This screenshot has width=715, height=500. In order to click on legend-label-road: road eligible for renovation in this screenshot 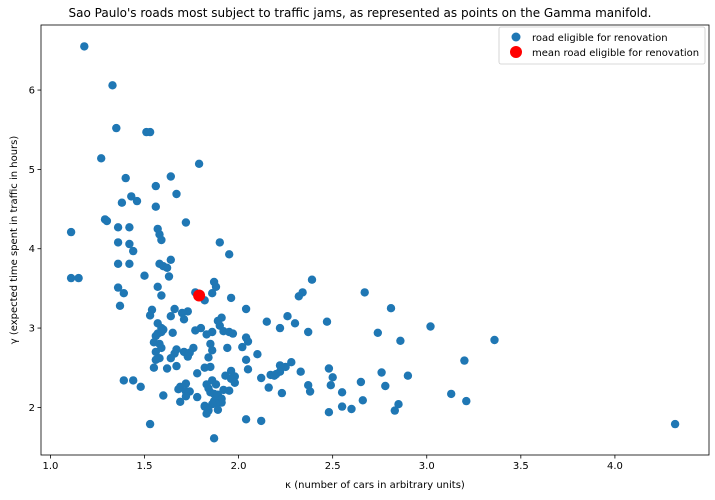, I will do `click(600, 38)`.